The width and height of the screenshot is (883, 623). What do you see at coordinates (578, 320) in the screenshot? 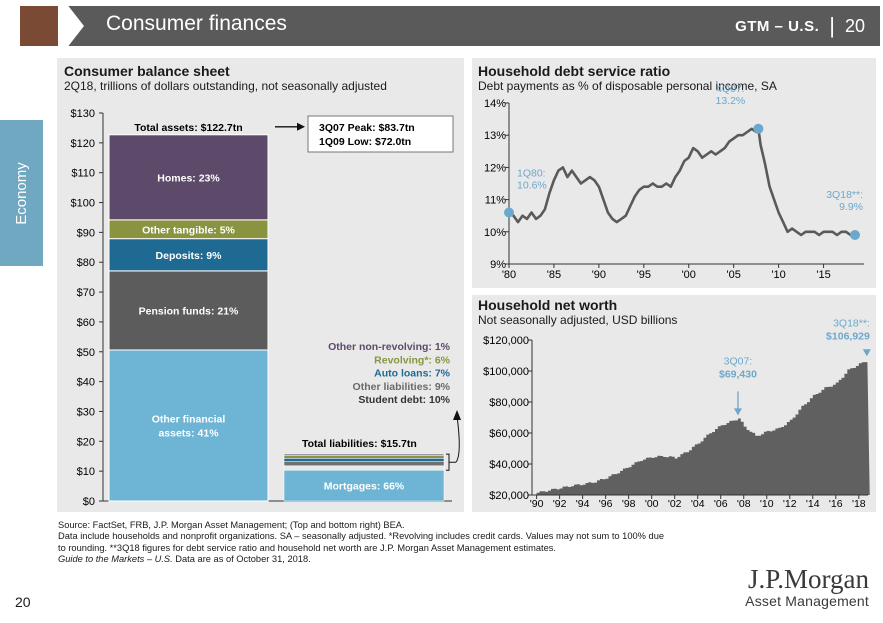
I see `networth-subtitle: Not seasonally adjusted, USD billions` at bounding box center [578, 320].